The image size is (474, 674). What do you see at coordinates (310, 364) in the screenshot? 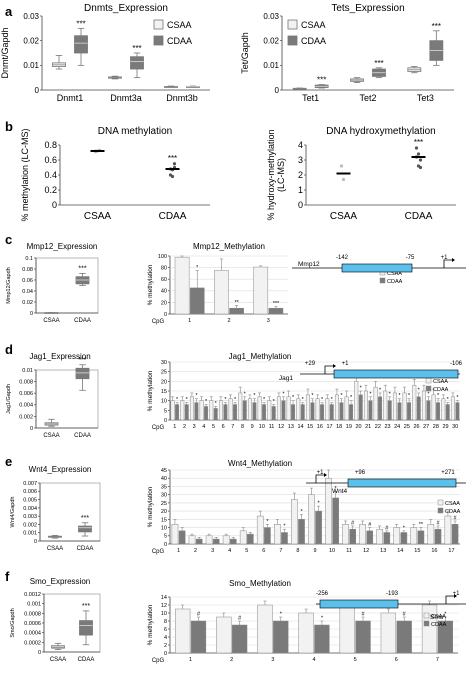
I see `position-label: +29` at bounding box center [310, 364].